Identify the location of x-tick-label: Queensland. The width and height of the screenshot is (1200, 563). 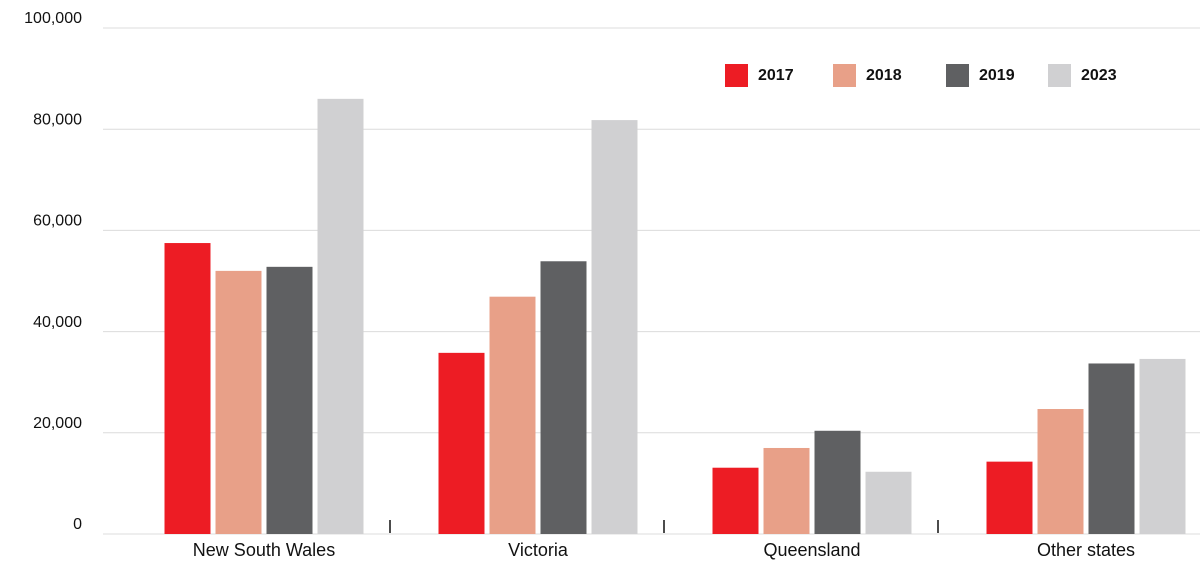
(811, 550).